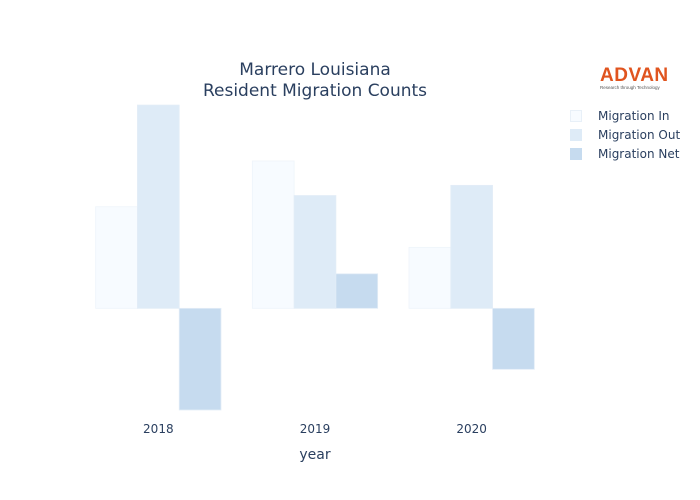 This screenshot has height=500, width=700. Describe the element at coordinates (639, 134) in the screenshot. I see `legend-label-migration-out: Migration Out` at that location.